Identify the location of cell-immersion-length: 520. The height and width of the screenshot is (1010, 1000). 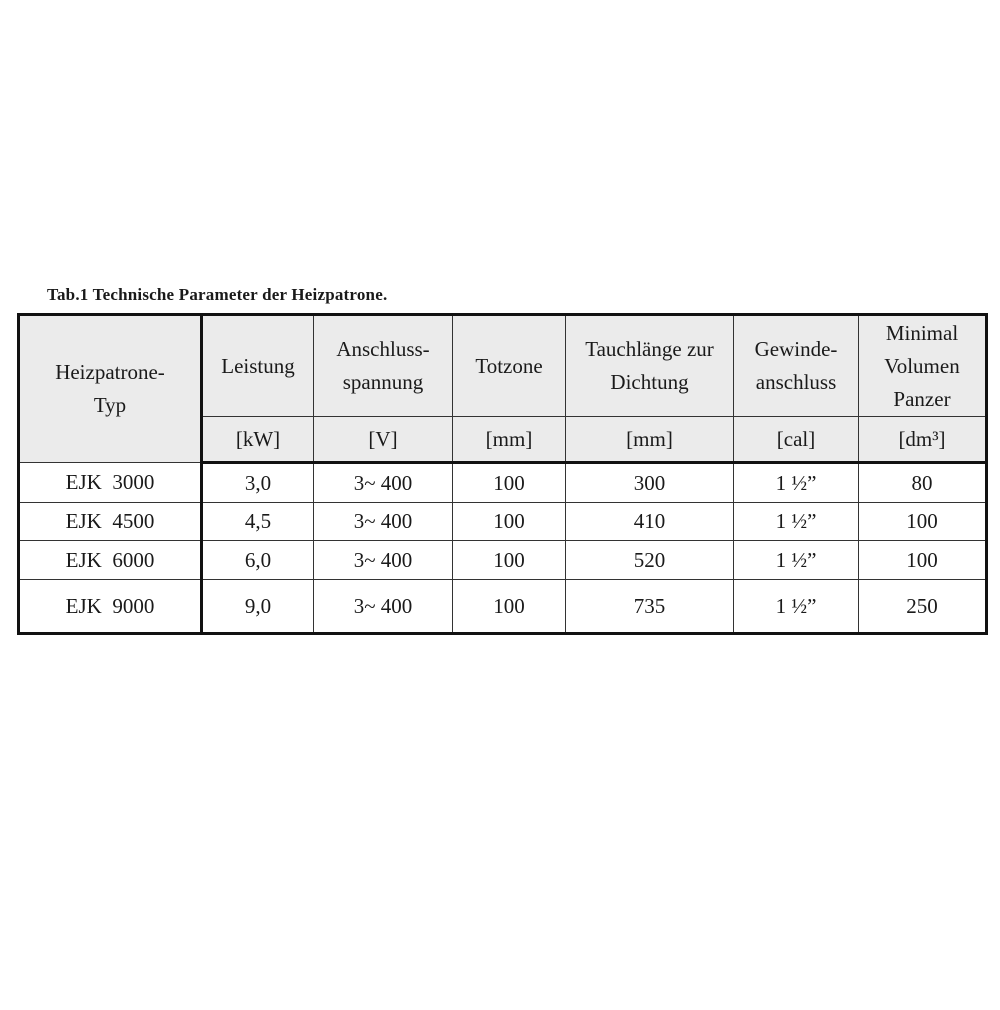
(649, 560).